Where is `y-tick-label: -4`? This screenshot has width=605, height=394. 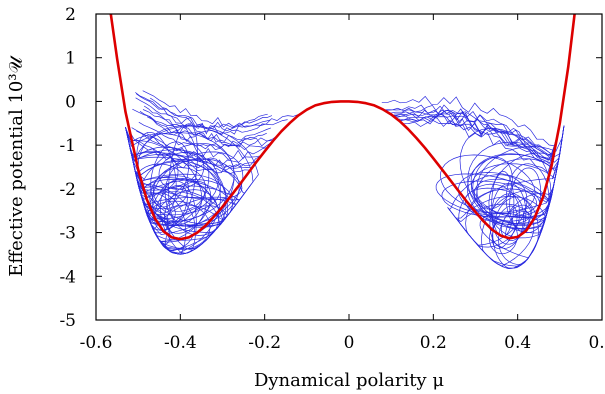
y-tick-label: -4 is located at coordinates (67, 277).